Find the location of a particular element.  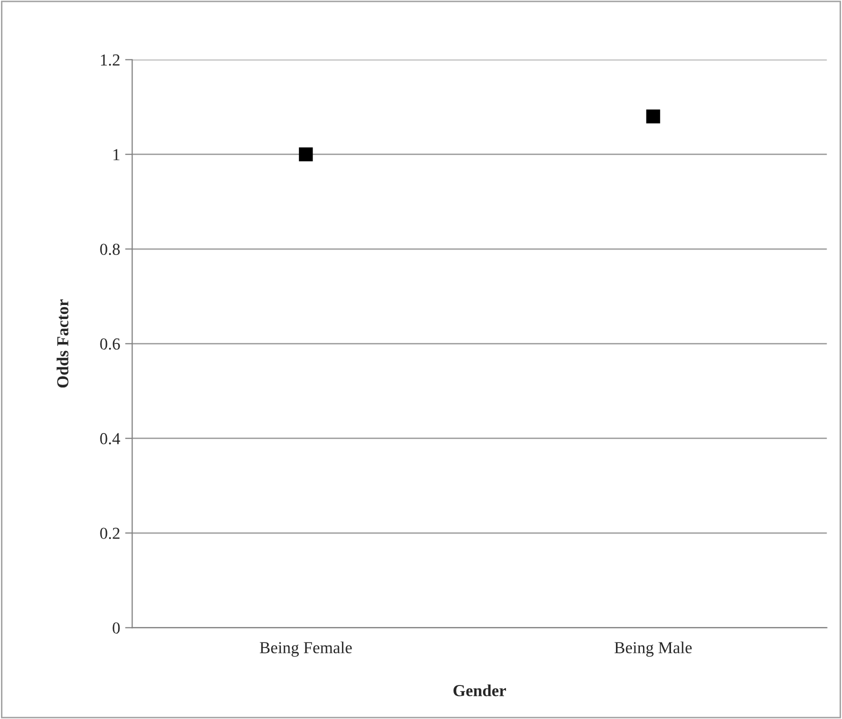

x-axis-title: Gender is located at coordinates (479, 690).